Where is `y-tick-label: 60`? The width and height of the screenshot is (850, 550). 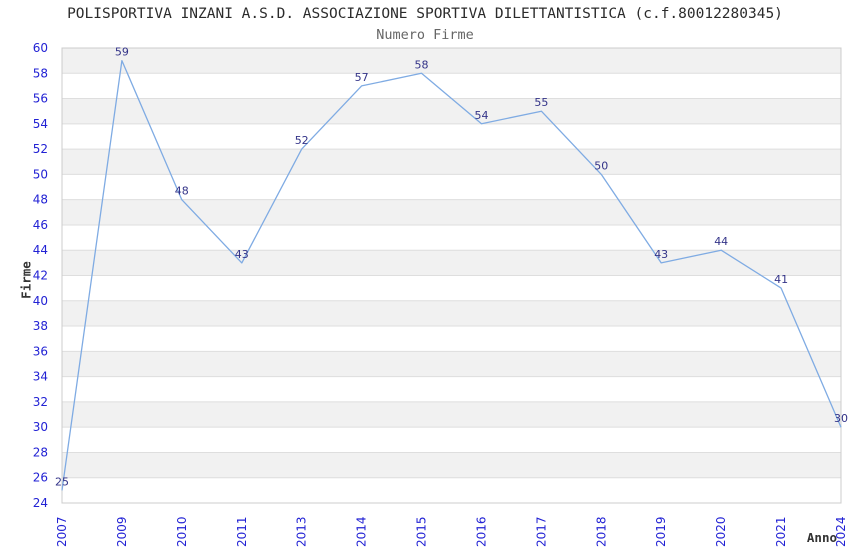 y-tick-label: 60 is located at coordinates (40, 48).